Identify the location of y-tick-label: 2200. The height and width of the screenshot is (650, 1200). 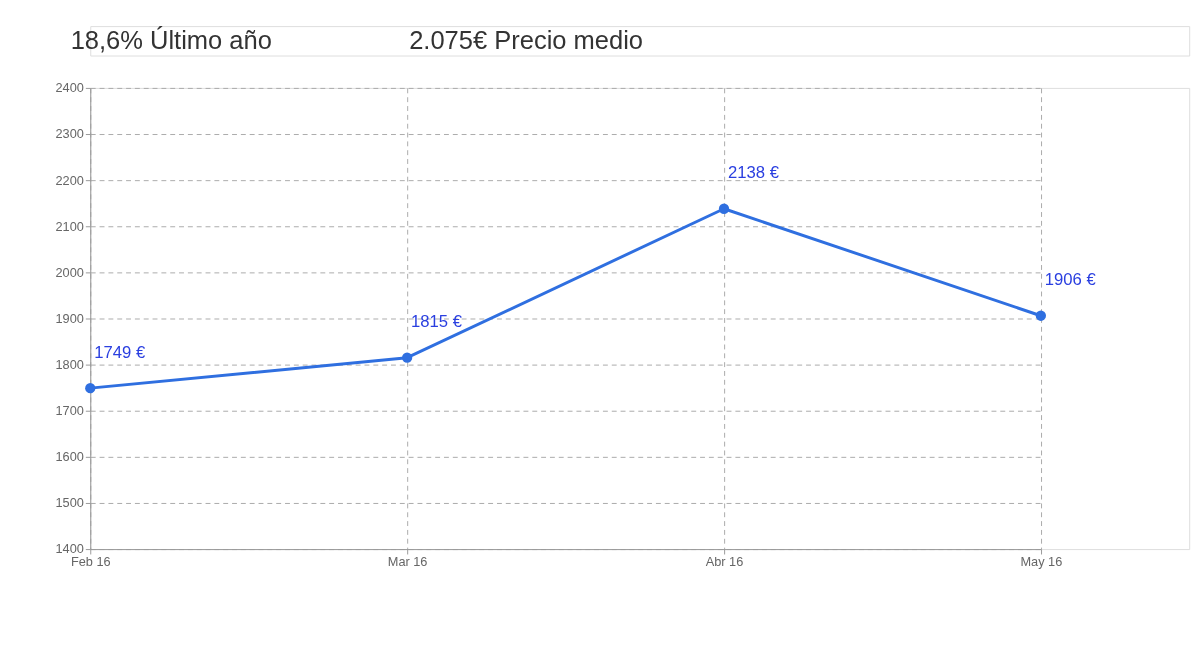
(69, 180).